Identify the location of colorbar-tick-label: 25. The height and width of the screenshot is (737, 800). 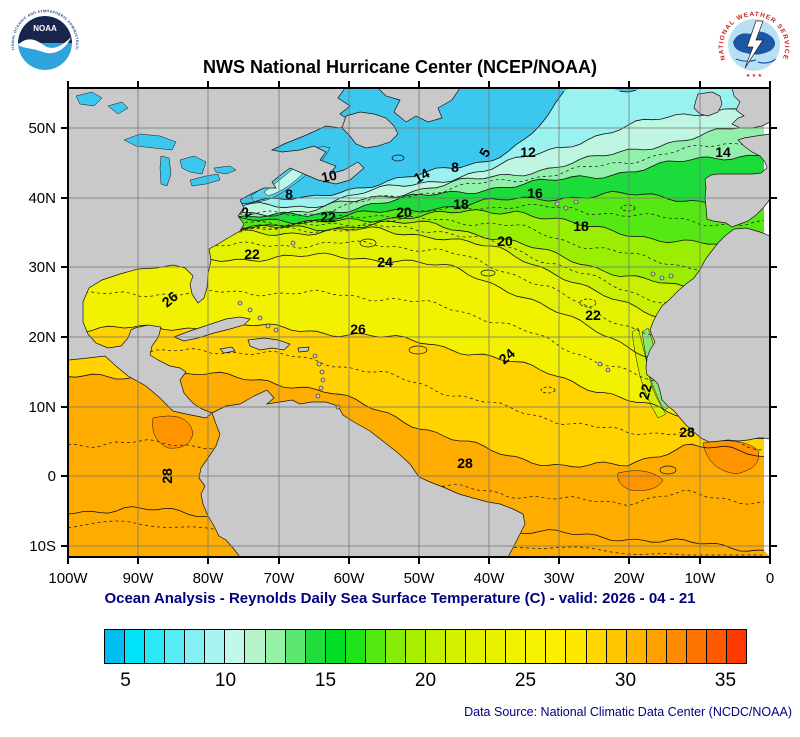
(525, 680).